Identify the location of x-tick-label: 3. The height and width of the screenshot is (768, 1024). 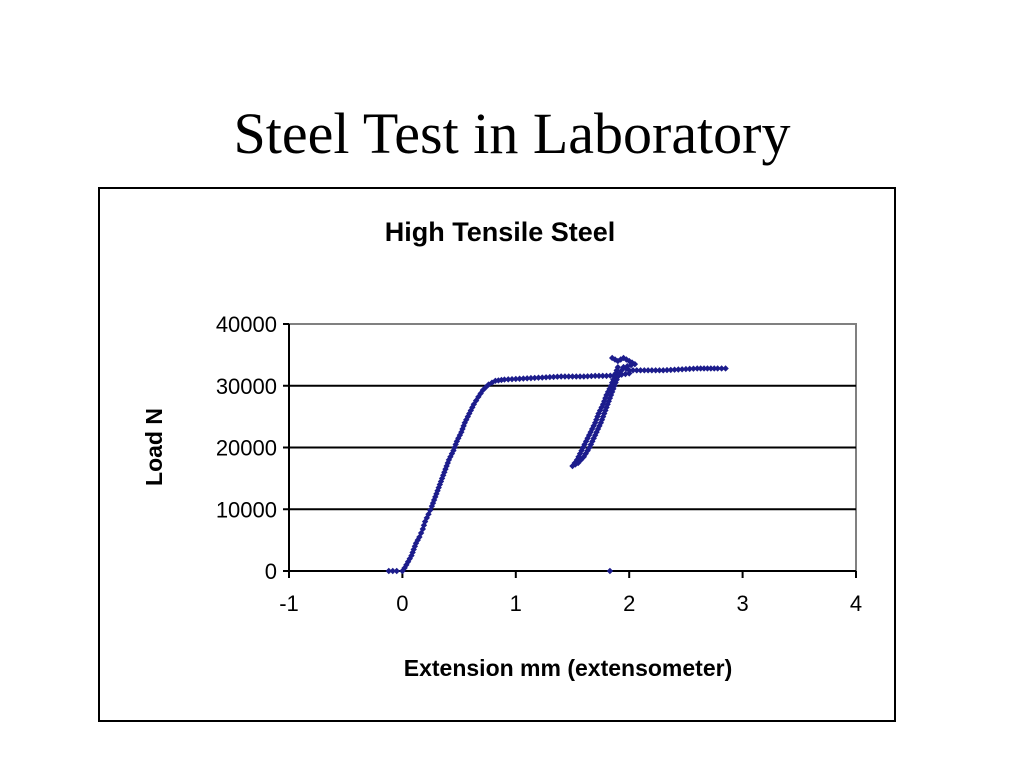
(742, 603).